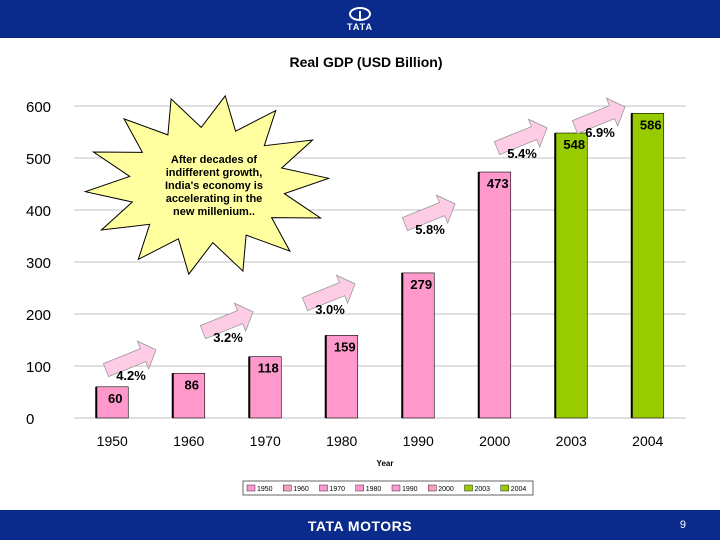  Describe the element at coordinates (651, 124) in the screenshot. I see `data-label: 586` at that location.